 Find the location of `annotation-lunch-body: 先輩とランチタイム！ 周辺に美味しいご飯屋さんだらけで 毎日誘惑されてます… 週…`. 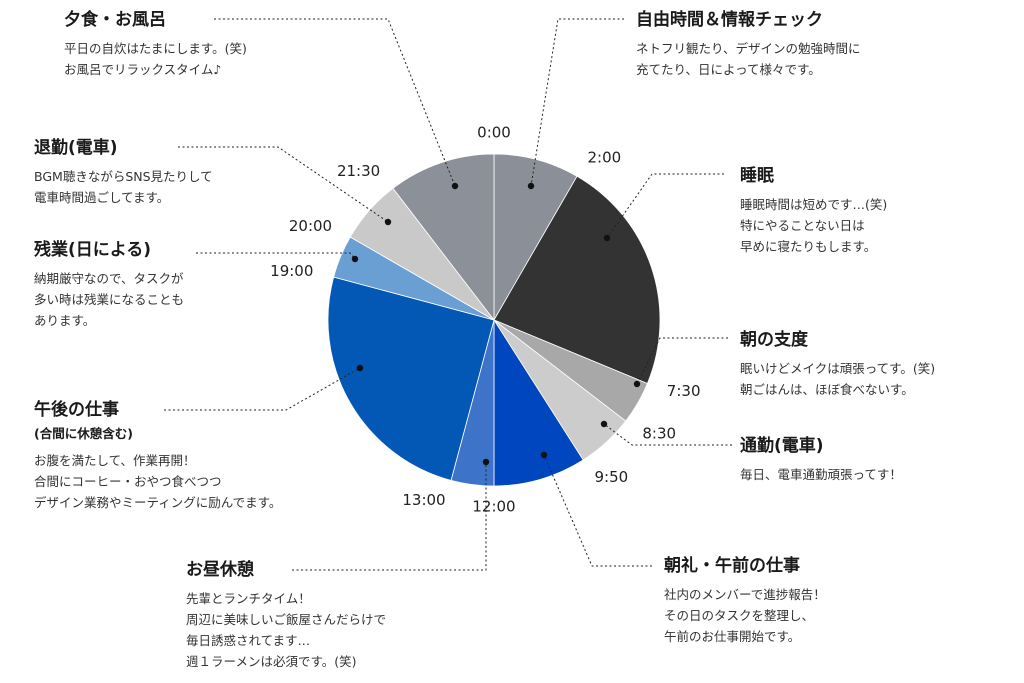

annotation-lunch-body: 先輩とランチタイム！ 周辺に美味しいご飯屋さんだらけで 毎日誘惑されてます… 週… is located at coordinates (286, 630).